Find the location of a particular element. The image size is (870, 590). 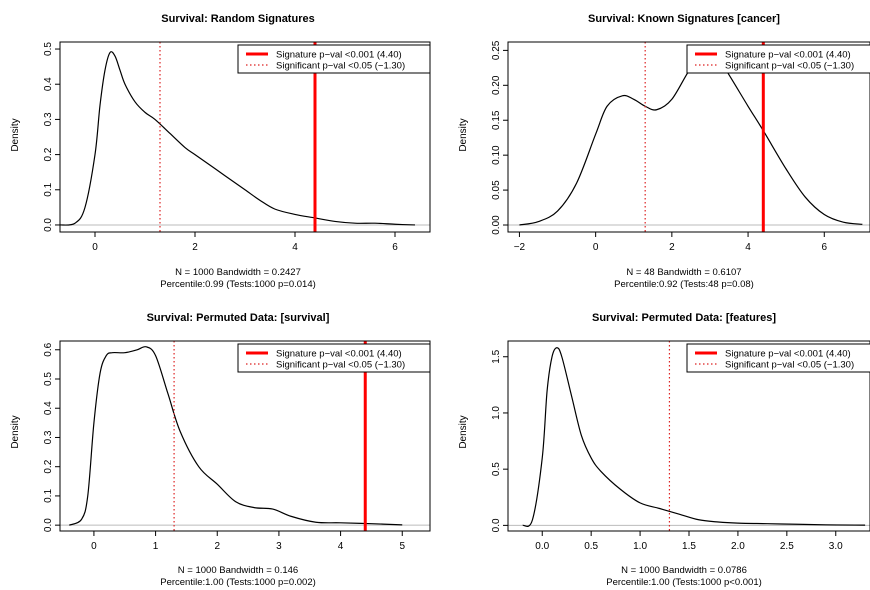

y-tick-label: 0.00 is located at coordinates (496, 225).